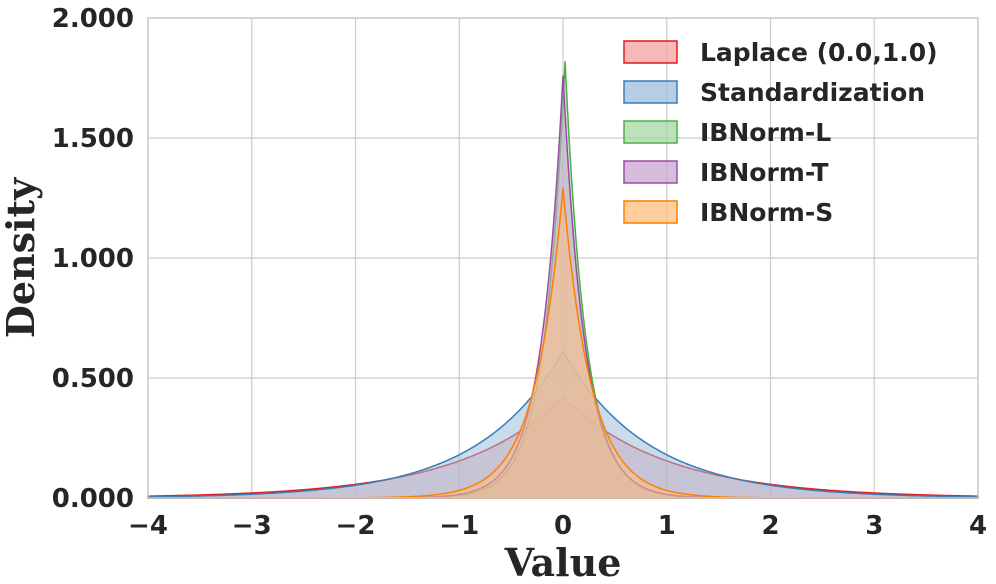 This screenshot has height=584, width=996. I want to click on y-tick-label: 1.500, so click(93, 139).